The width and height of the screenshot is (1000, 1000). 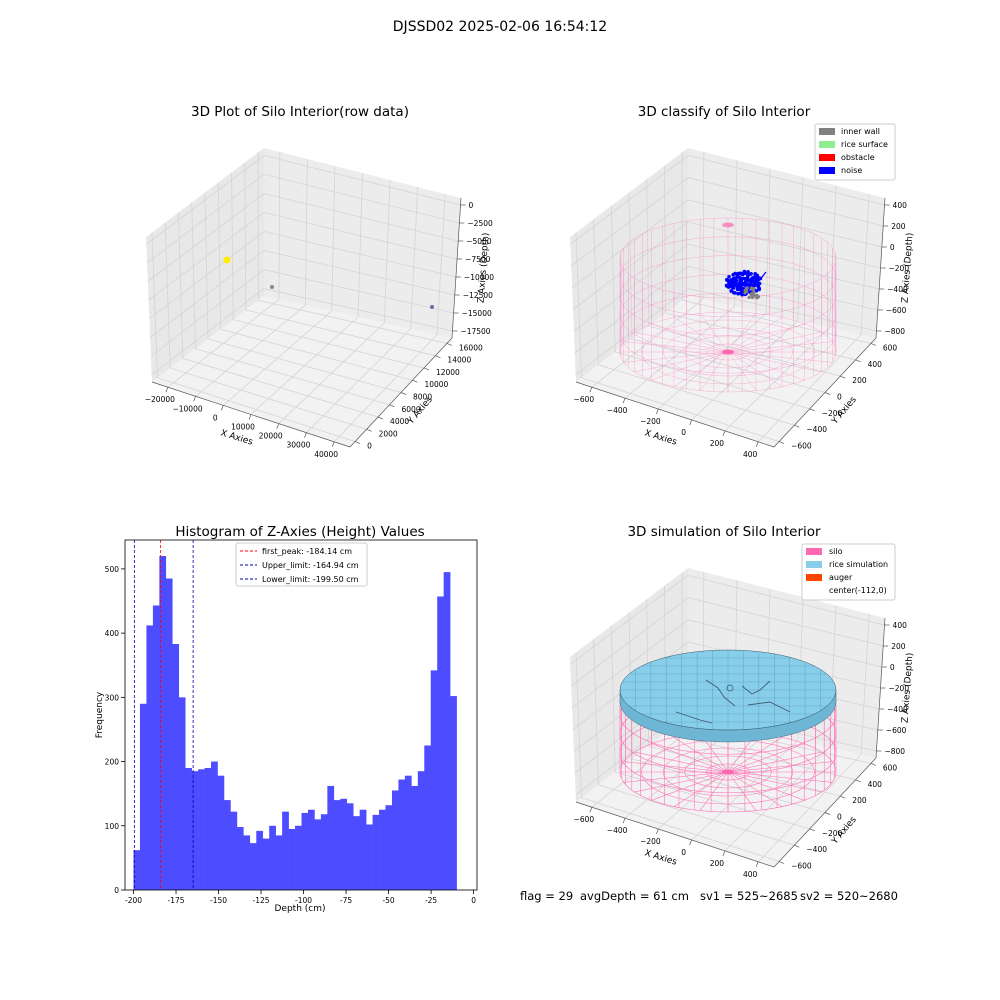 What do you see at coordinates (299, 909) in the screenshot?
I see `hist-xlabel: Depth (cm)` at bounding box center [299, 909].